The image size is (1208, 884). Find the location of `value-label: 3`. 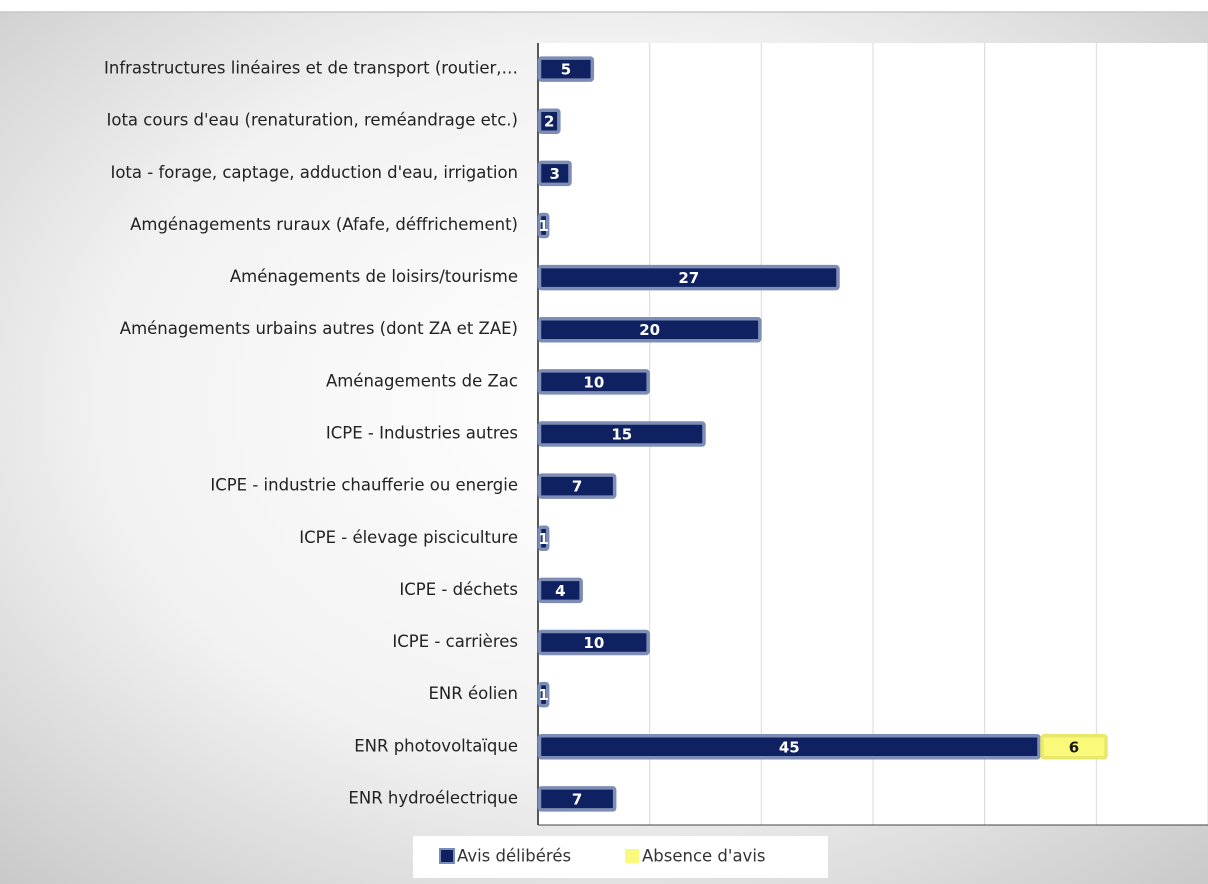

value-label: 3 is located at coordinates (555, 174).